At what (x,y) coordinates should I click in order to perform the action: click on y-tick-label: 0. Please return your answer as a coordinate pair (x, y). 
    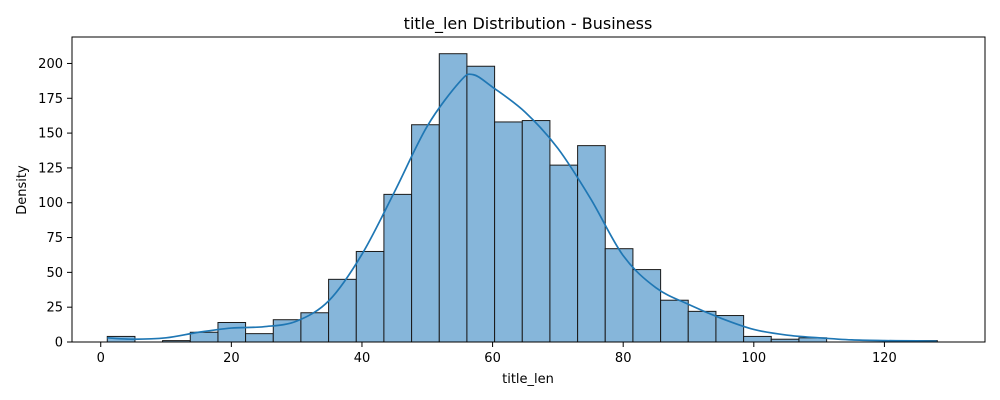
    Looking at the image, I should click on (59, 343).